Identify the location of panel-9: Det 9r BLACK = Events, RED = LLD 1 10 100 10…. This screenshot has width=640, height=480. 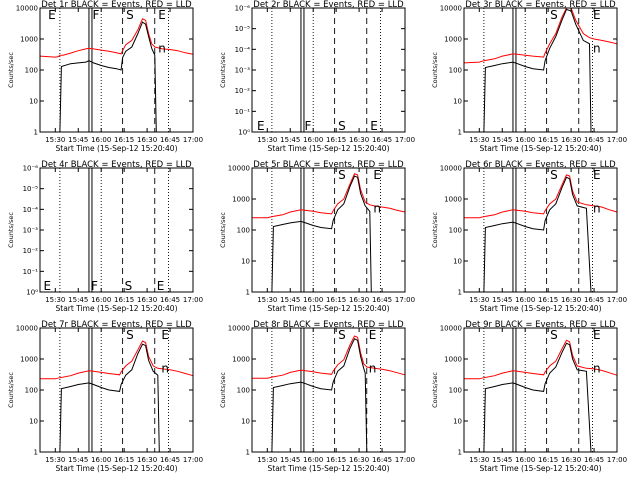
(529, 396).